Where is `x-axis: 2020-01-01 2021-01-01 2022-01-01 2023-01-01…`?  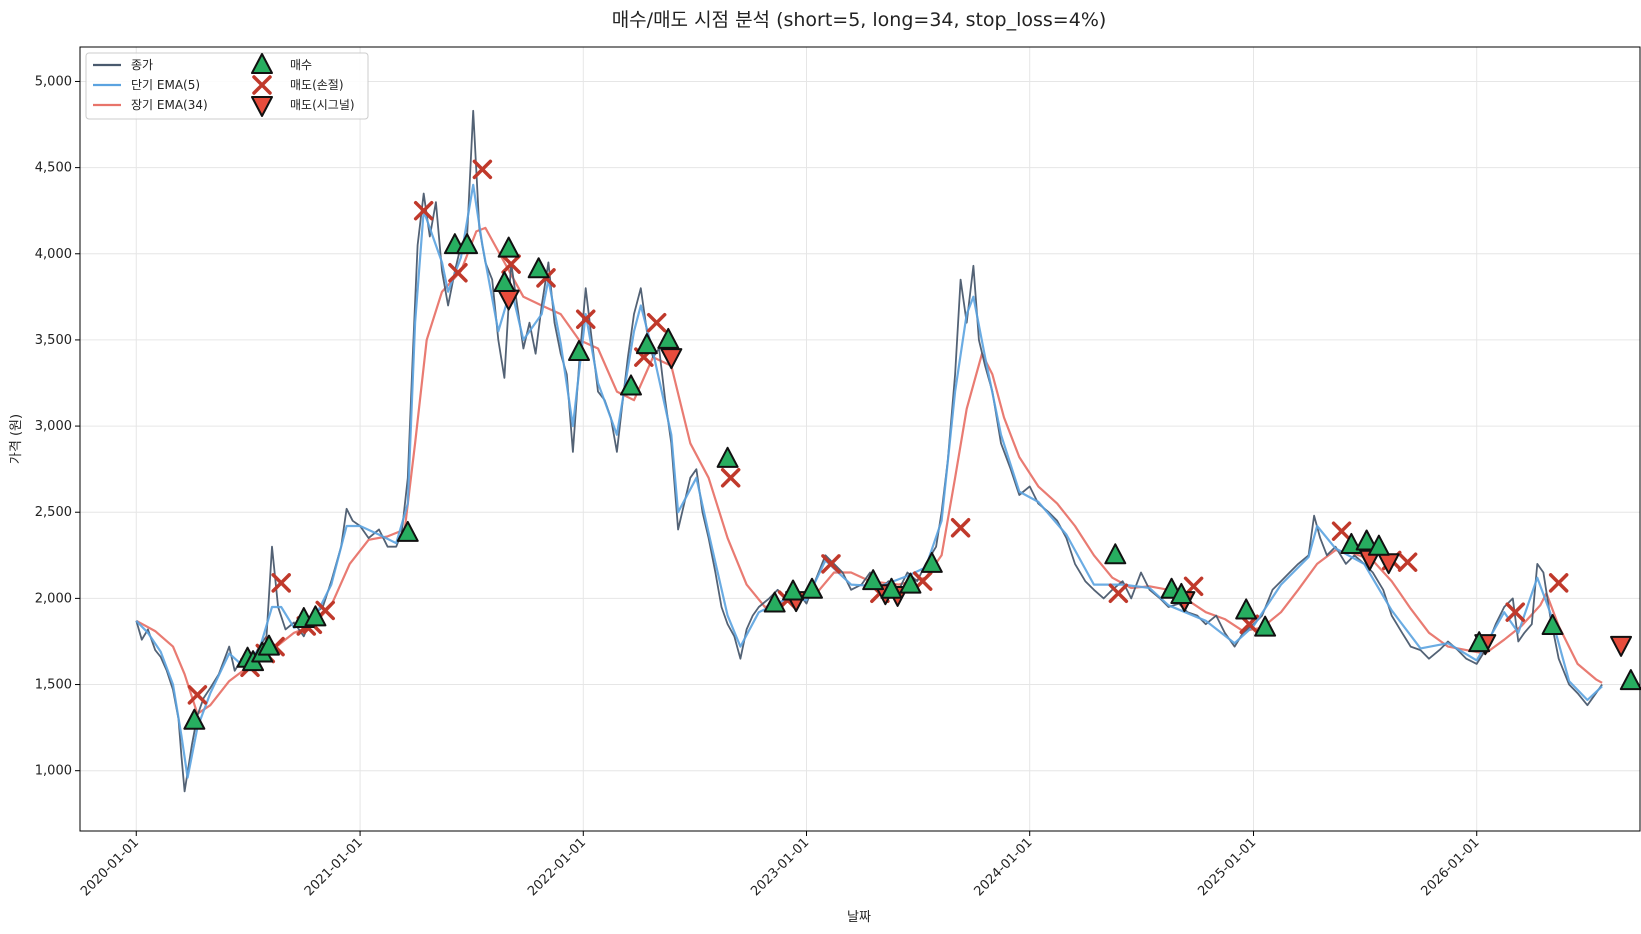 x-axis: 2020-01-01 2021-01-01 2022-01-01 2023-01-01… is located at coordinates (780, 865).